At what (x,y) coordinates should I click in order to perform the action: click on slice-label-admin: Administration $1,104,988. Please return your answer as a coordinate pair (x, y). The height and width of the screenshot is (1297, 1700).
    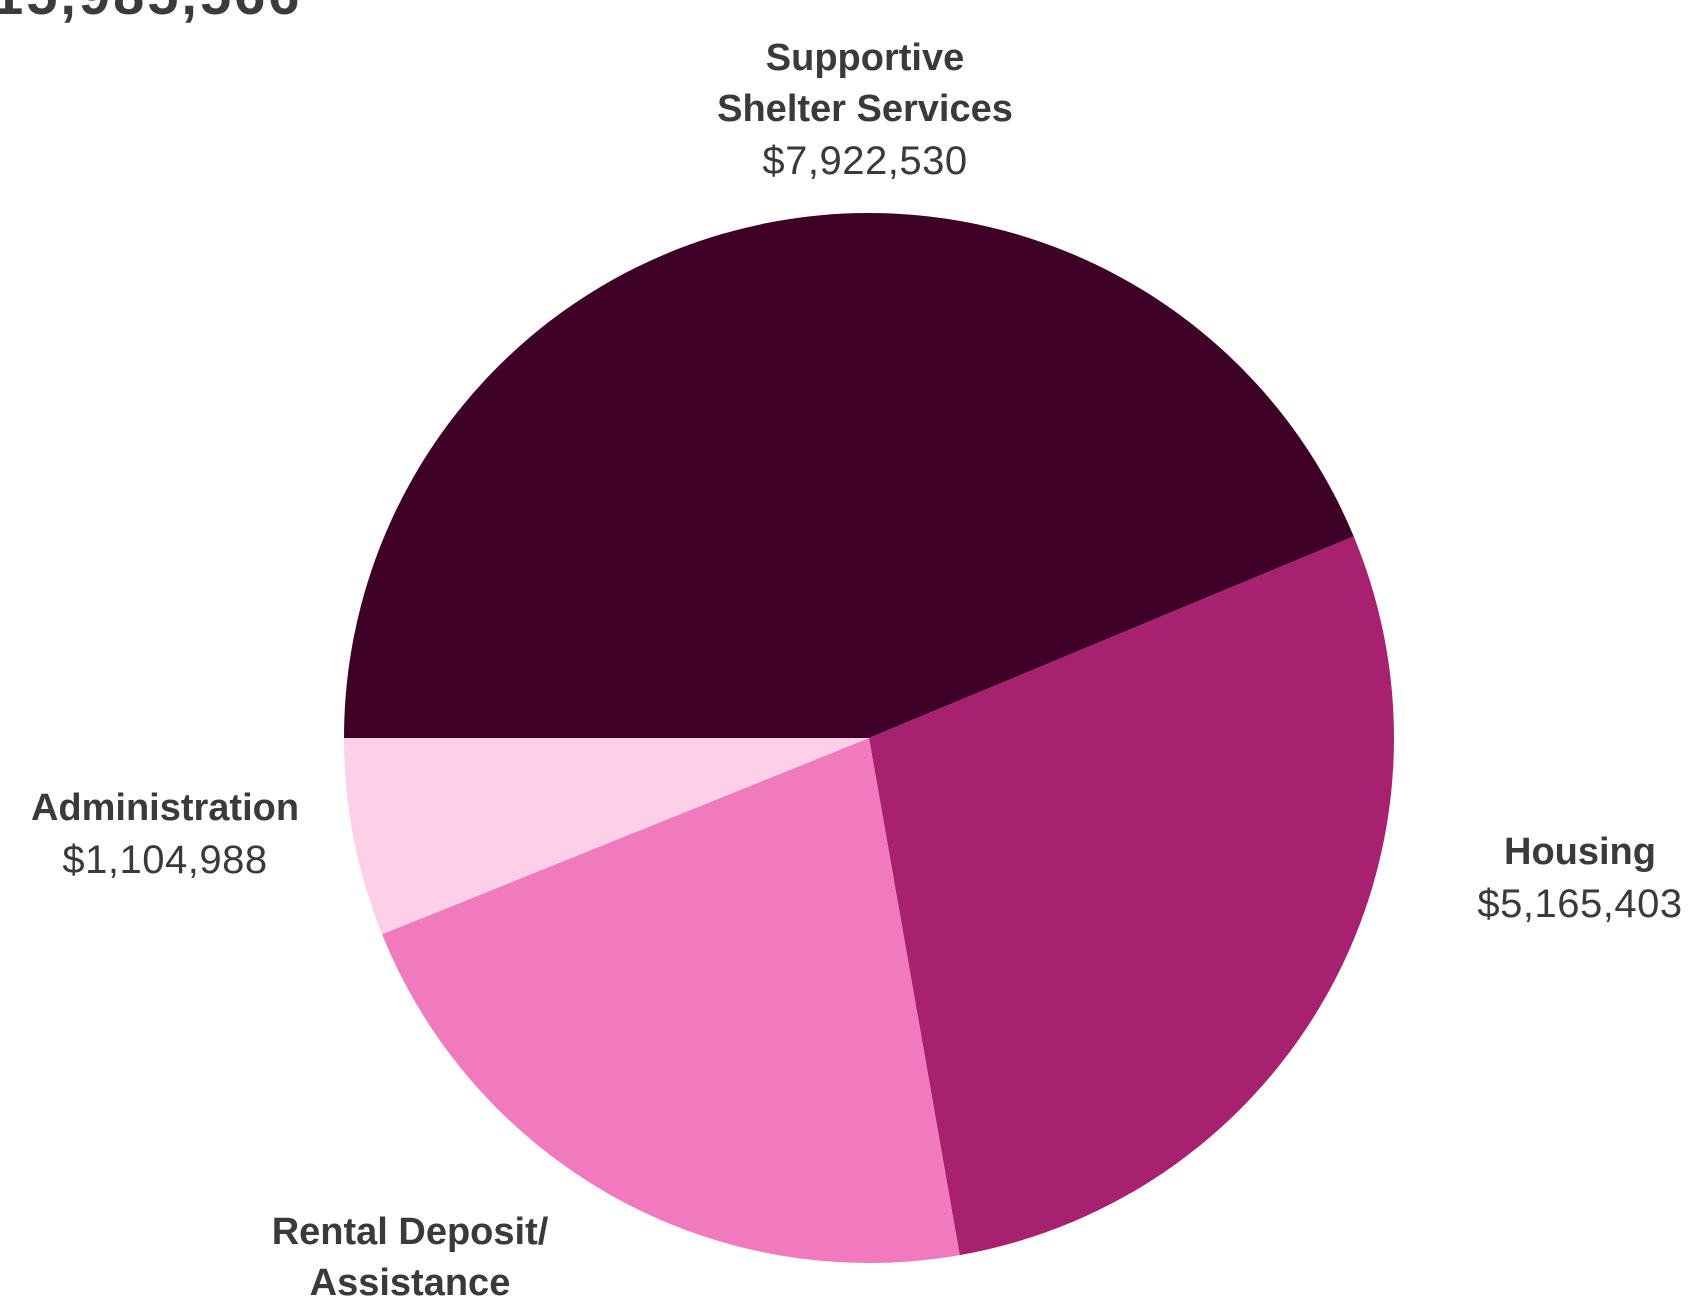
    Looking at the image, I should click on (165, 834).